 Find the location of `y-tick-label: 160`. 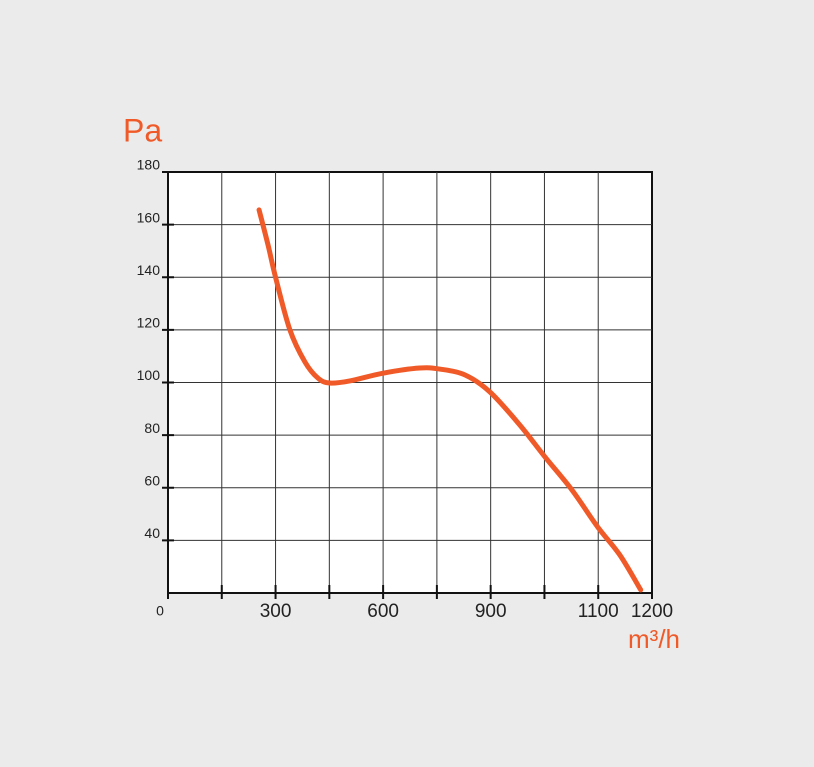

y-tick-label: 160 is located at coordinates (149, 217).